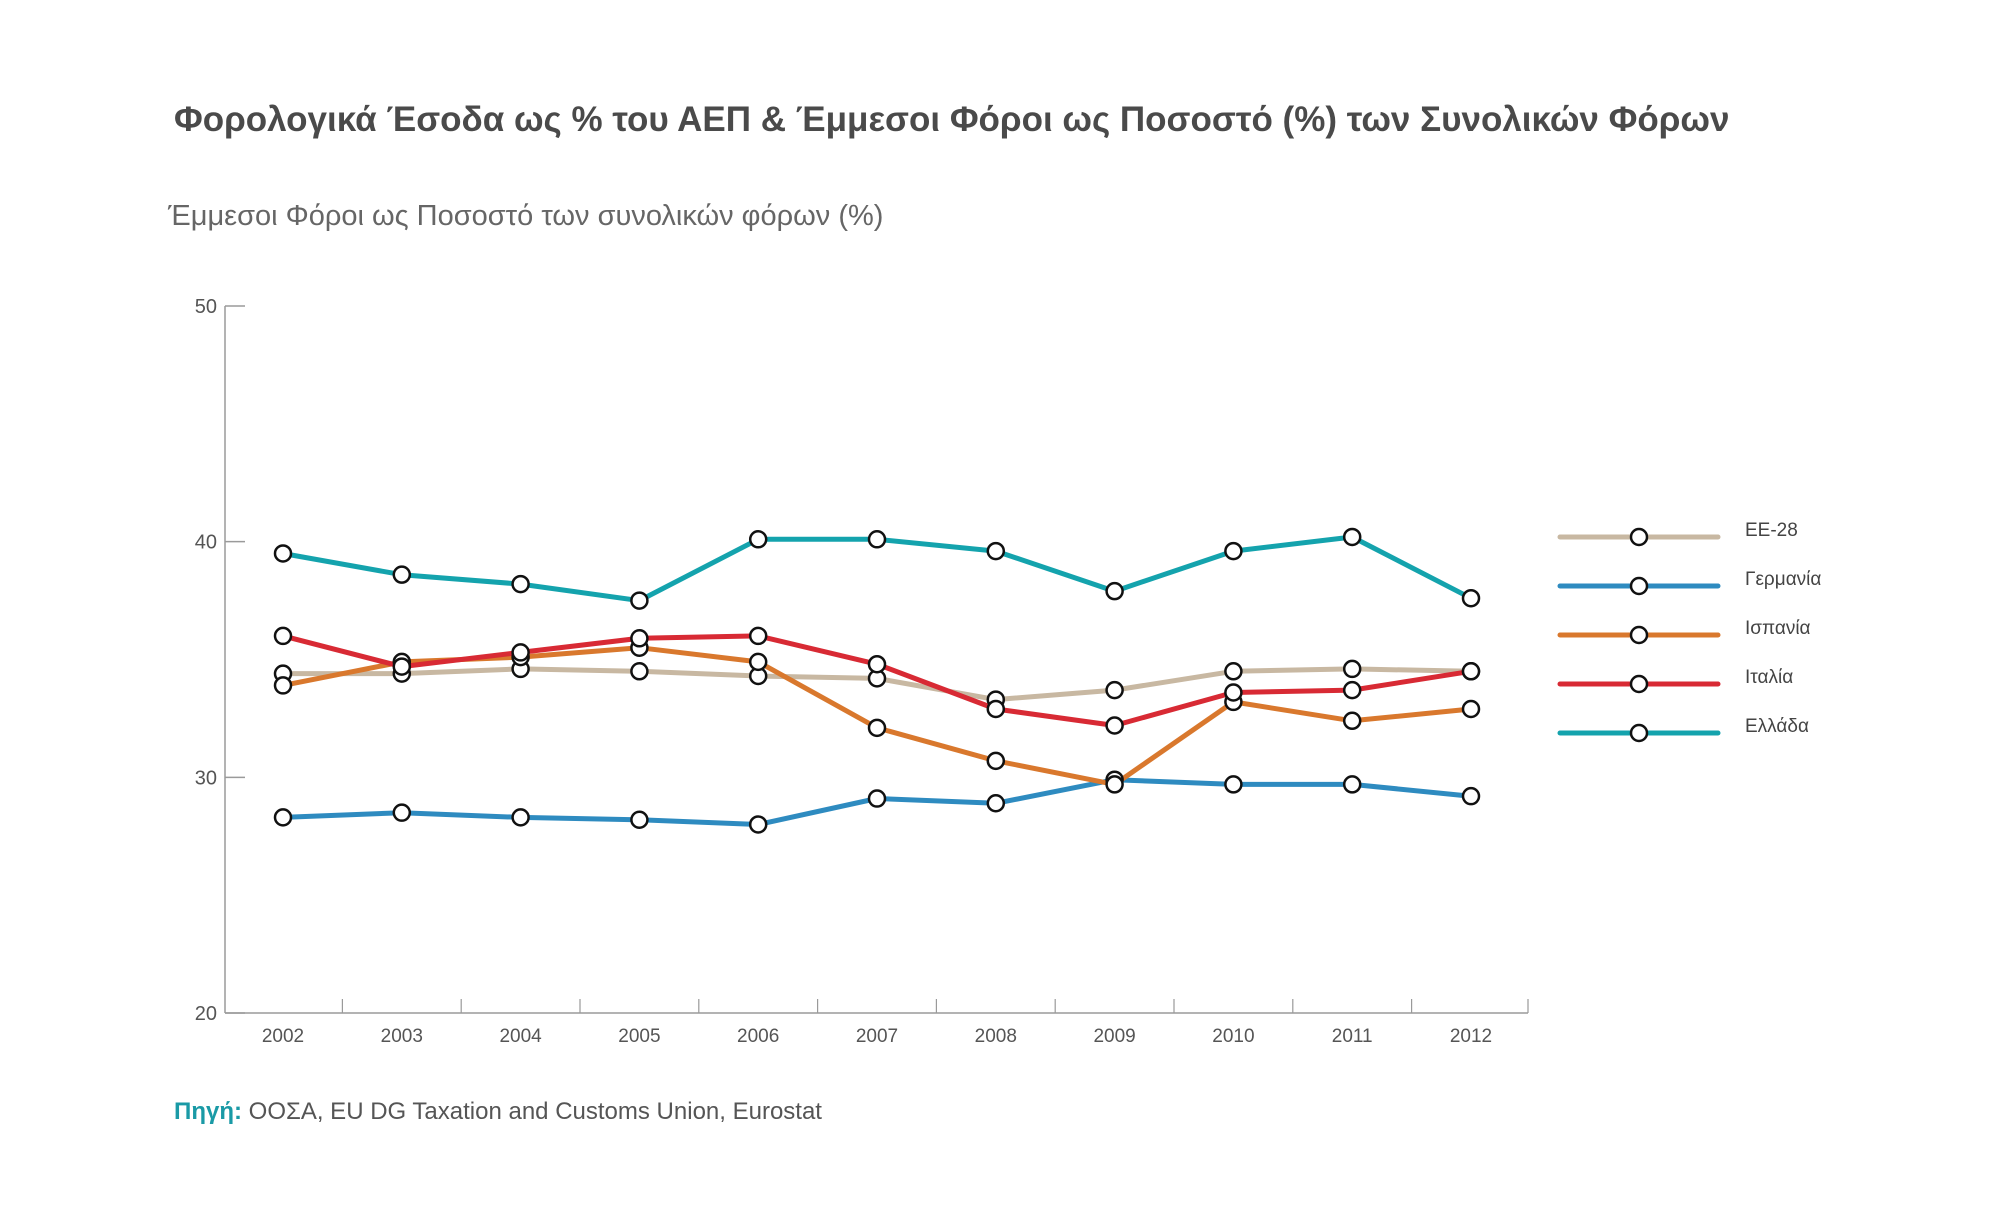  I want to click on legend-label: Γερμανία, so click(1783, 579).